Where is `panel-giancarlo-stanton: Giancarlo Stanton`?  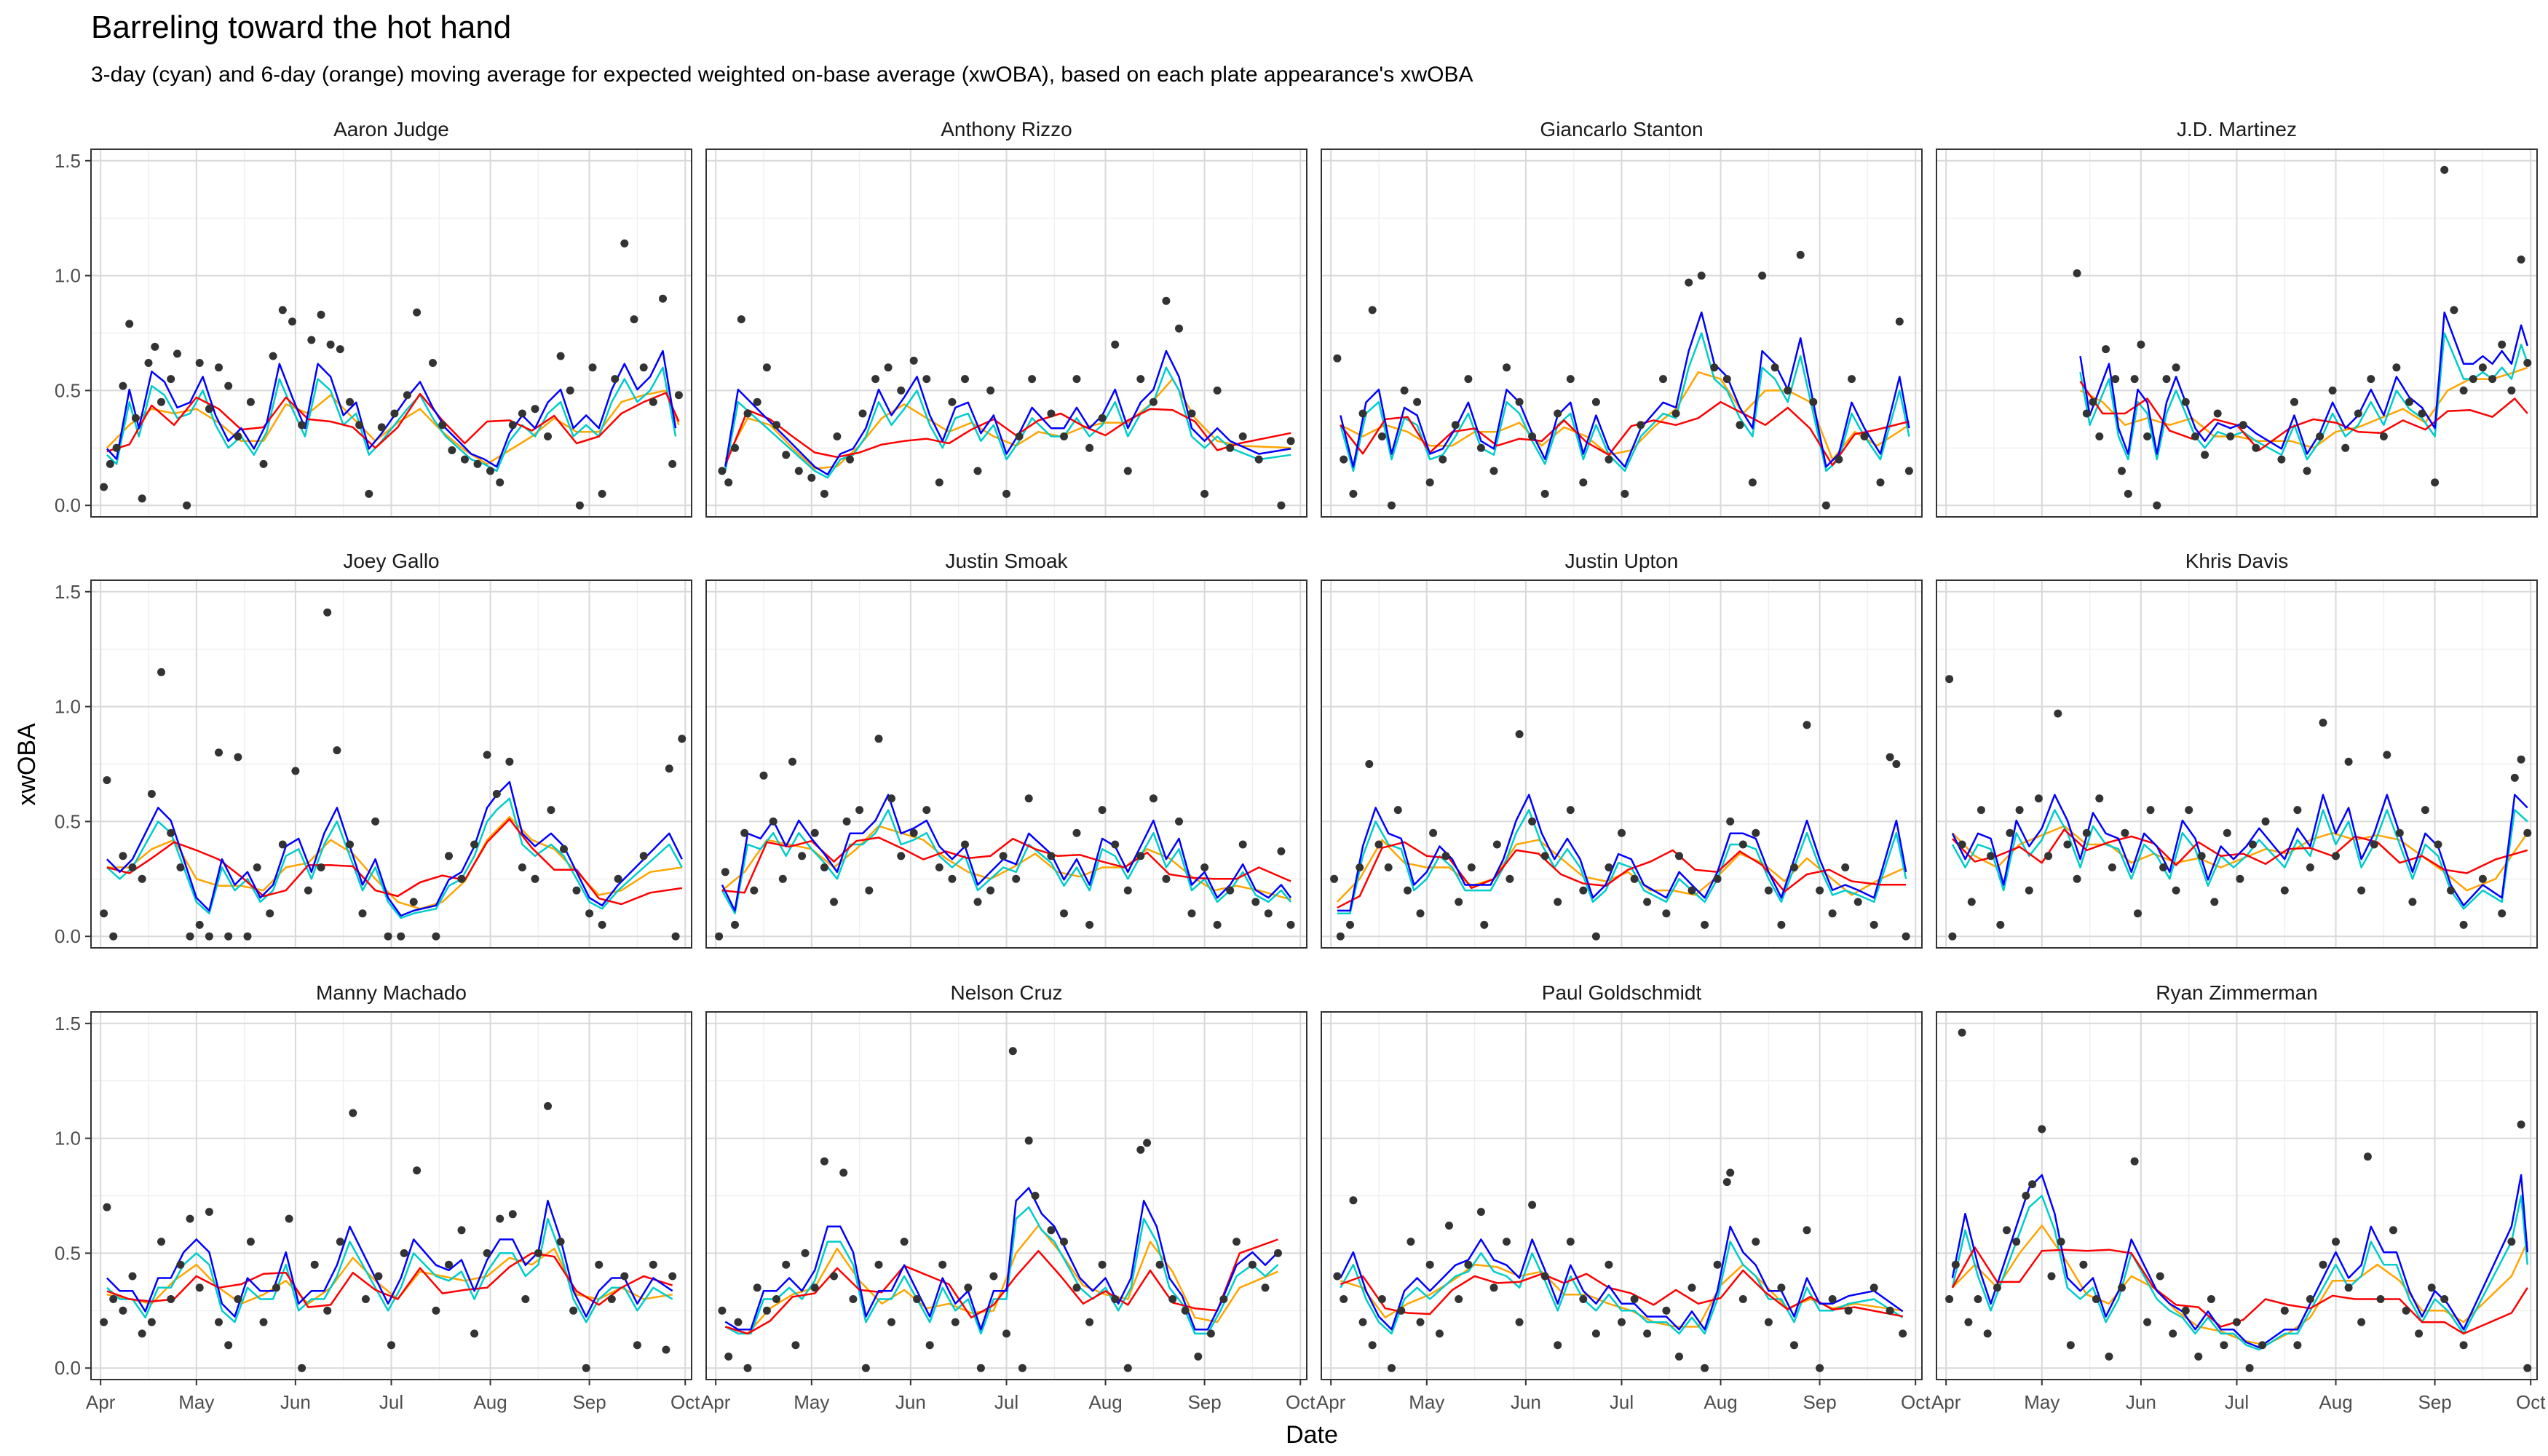
panel-giancarlo-stanton: Giancarlo Stanton is located at coordinates (1622, 318).